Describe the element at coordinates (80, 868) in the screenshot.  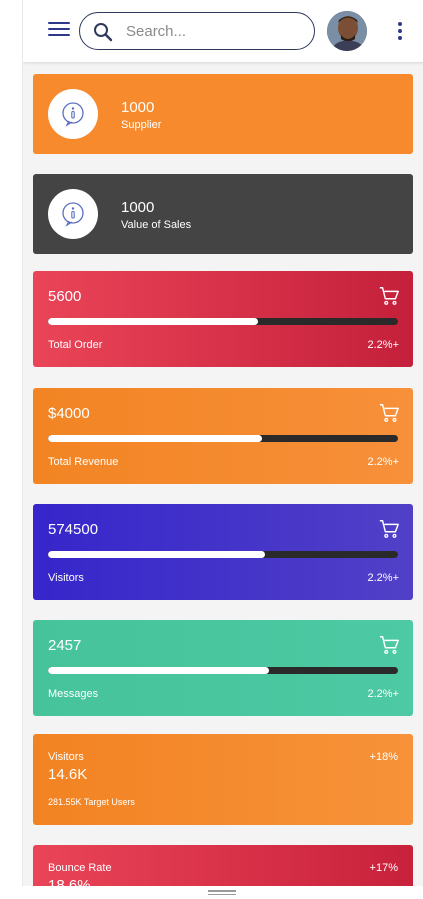
I see `kpi-card-title: Bounce Rate` at that location.